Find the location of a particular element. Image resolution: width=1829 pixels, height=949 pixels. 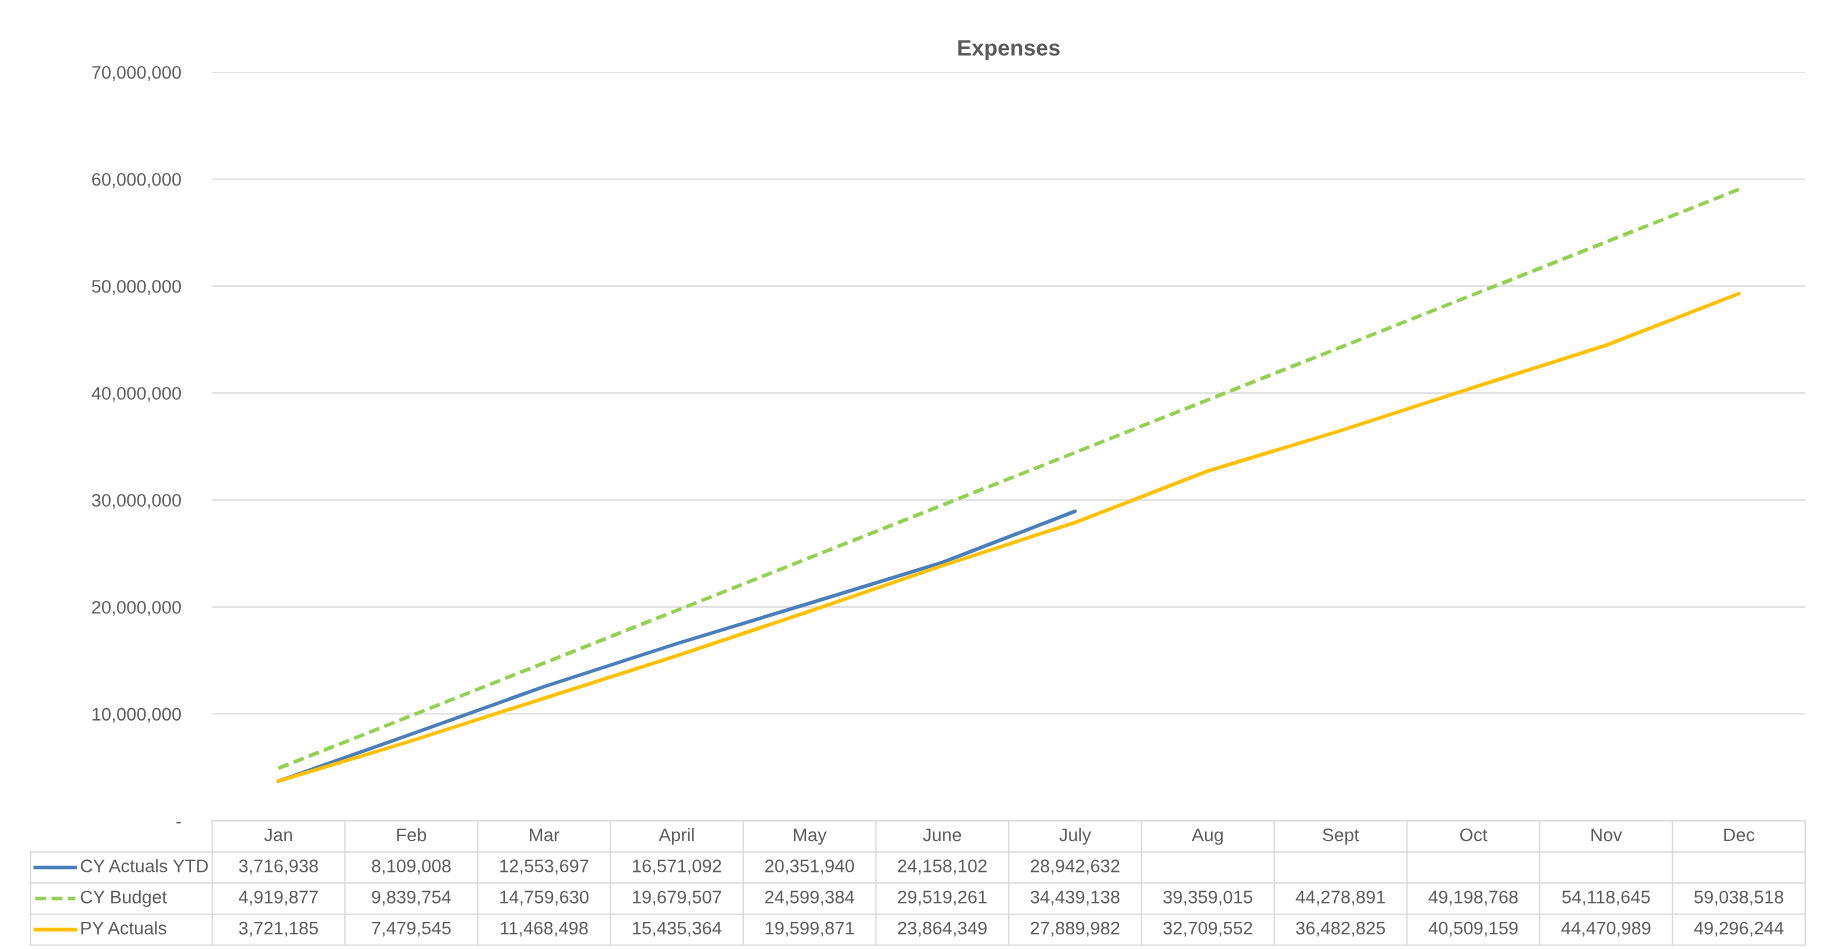

y-tick-label: - is located at coordinates (178, 822).